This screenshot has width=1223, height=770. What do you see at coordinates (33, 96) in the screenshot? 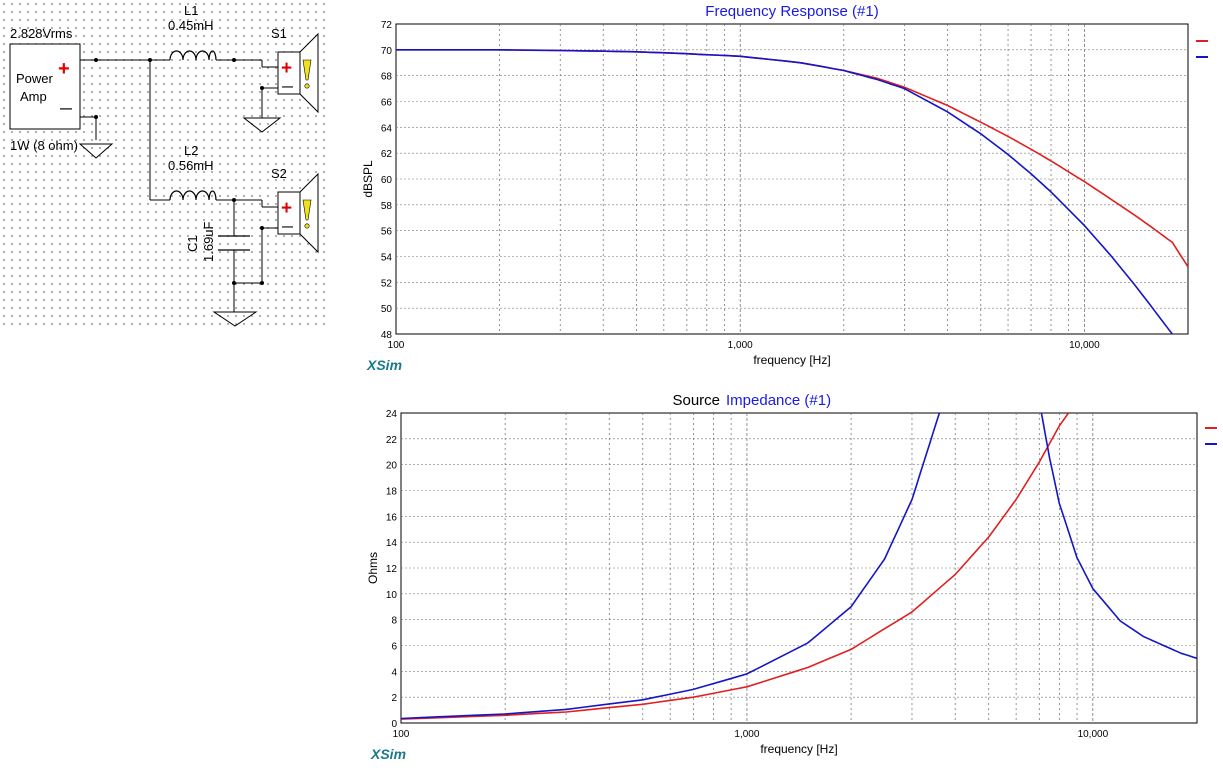
I see `amp-label-line2: Amp` at bounding box center [33, 96].